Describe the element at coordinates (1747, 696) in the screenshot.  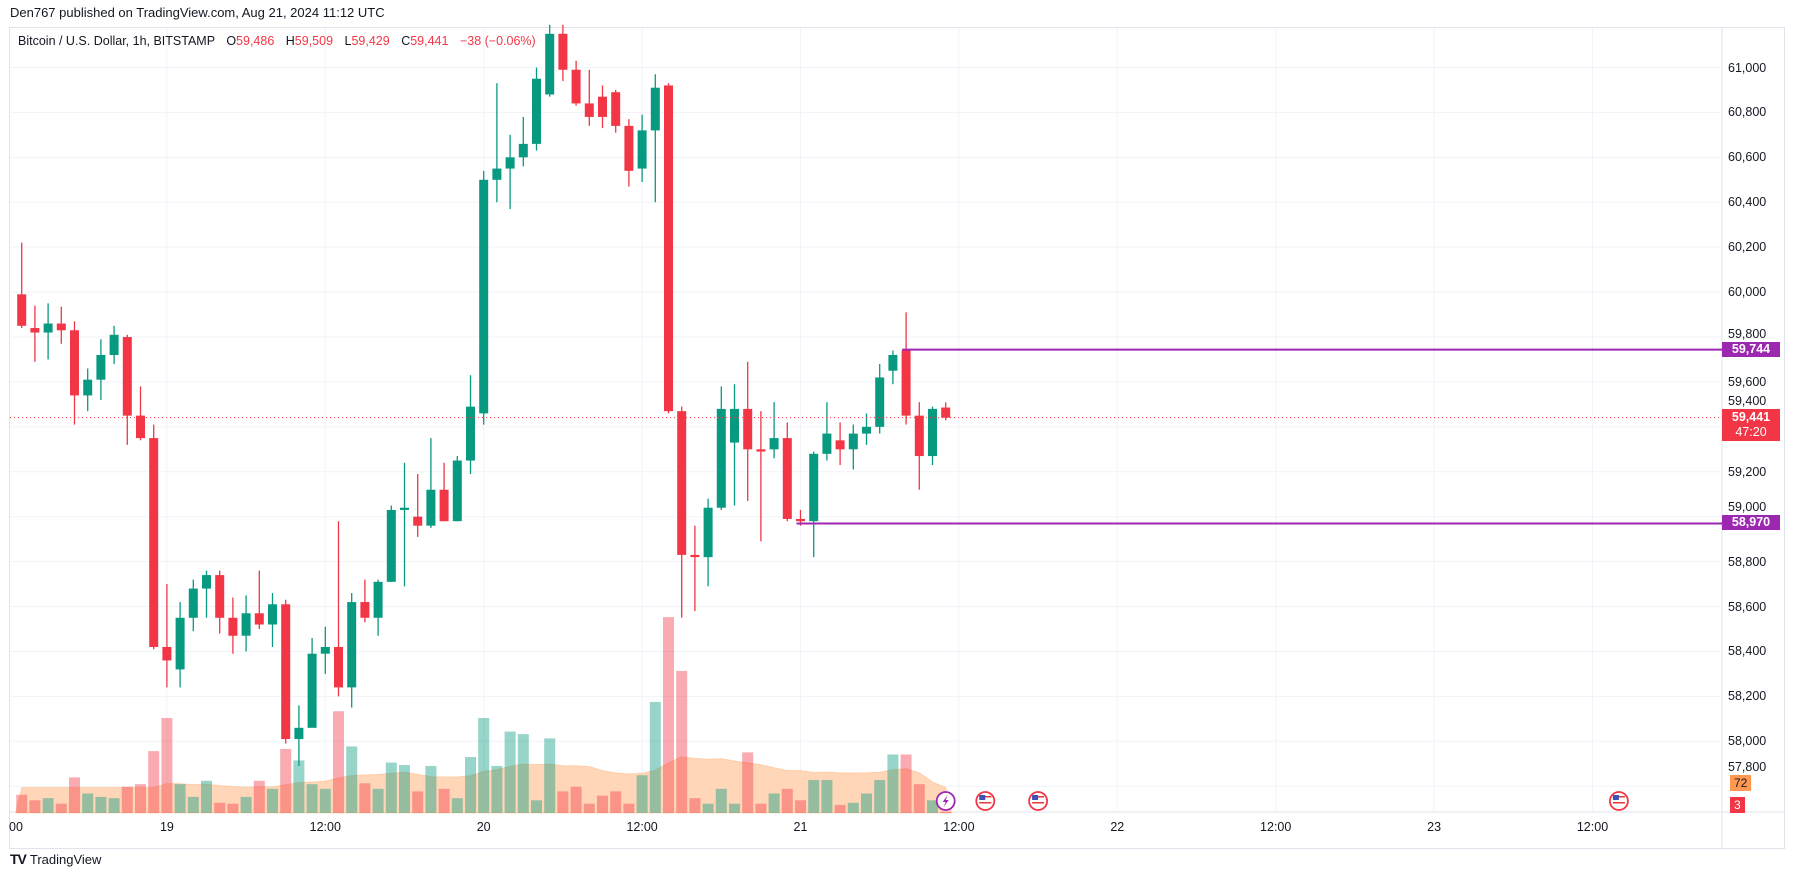
I see `price-tick-label: 58,200` at that location.